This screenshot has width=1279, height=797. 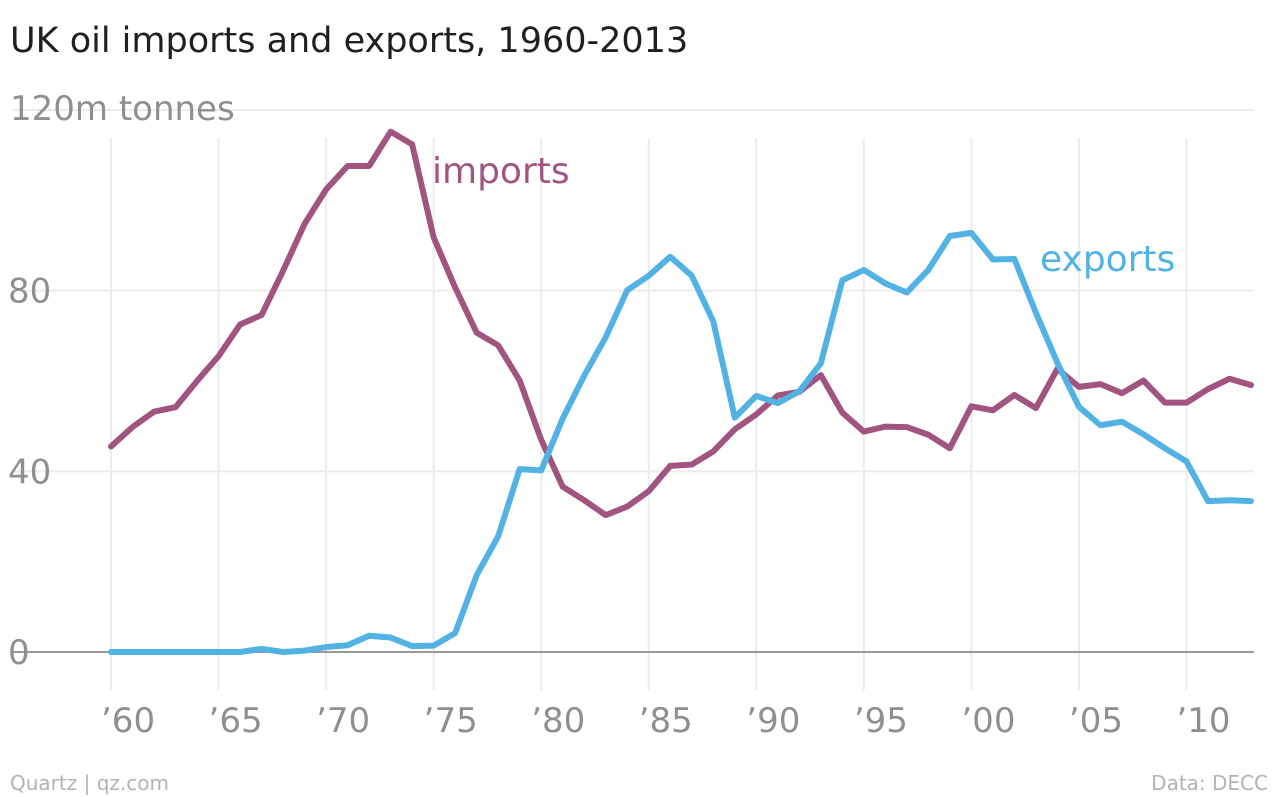 What do you see at coordinates (128, 721) in the screenshot?
I see `x-tick-label: ’60` at bounding box center [128, 721].